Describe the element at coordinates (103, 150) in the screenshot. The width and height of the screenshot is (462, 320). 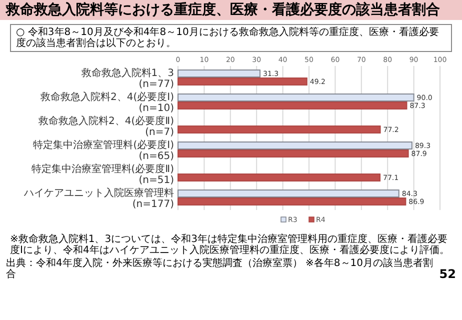
I see `y-tick-label: 特定集中治療室管理料(必要度Ⅰ) (n=65)` at that location.